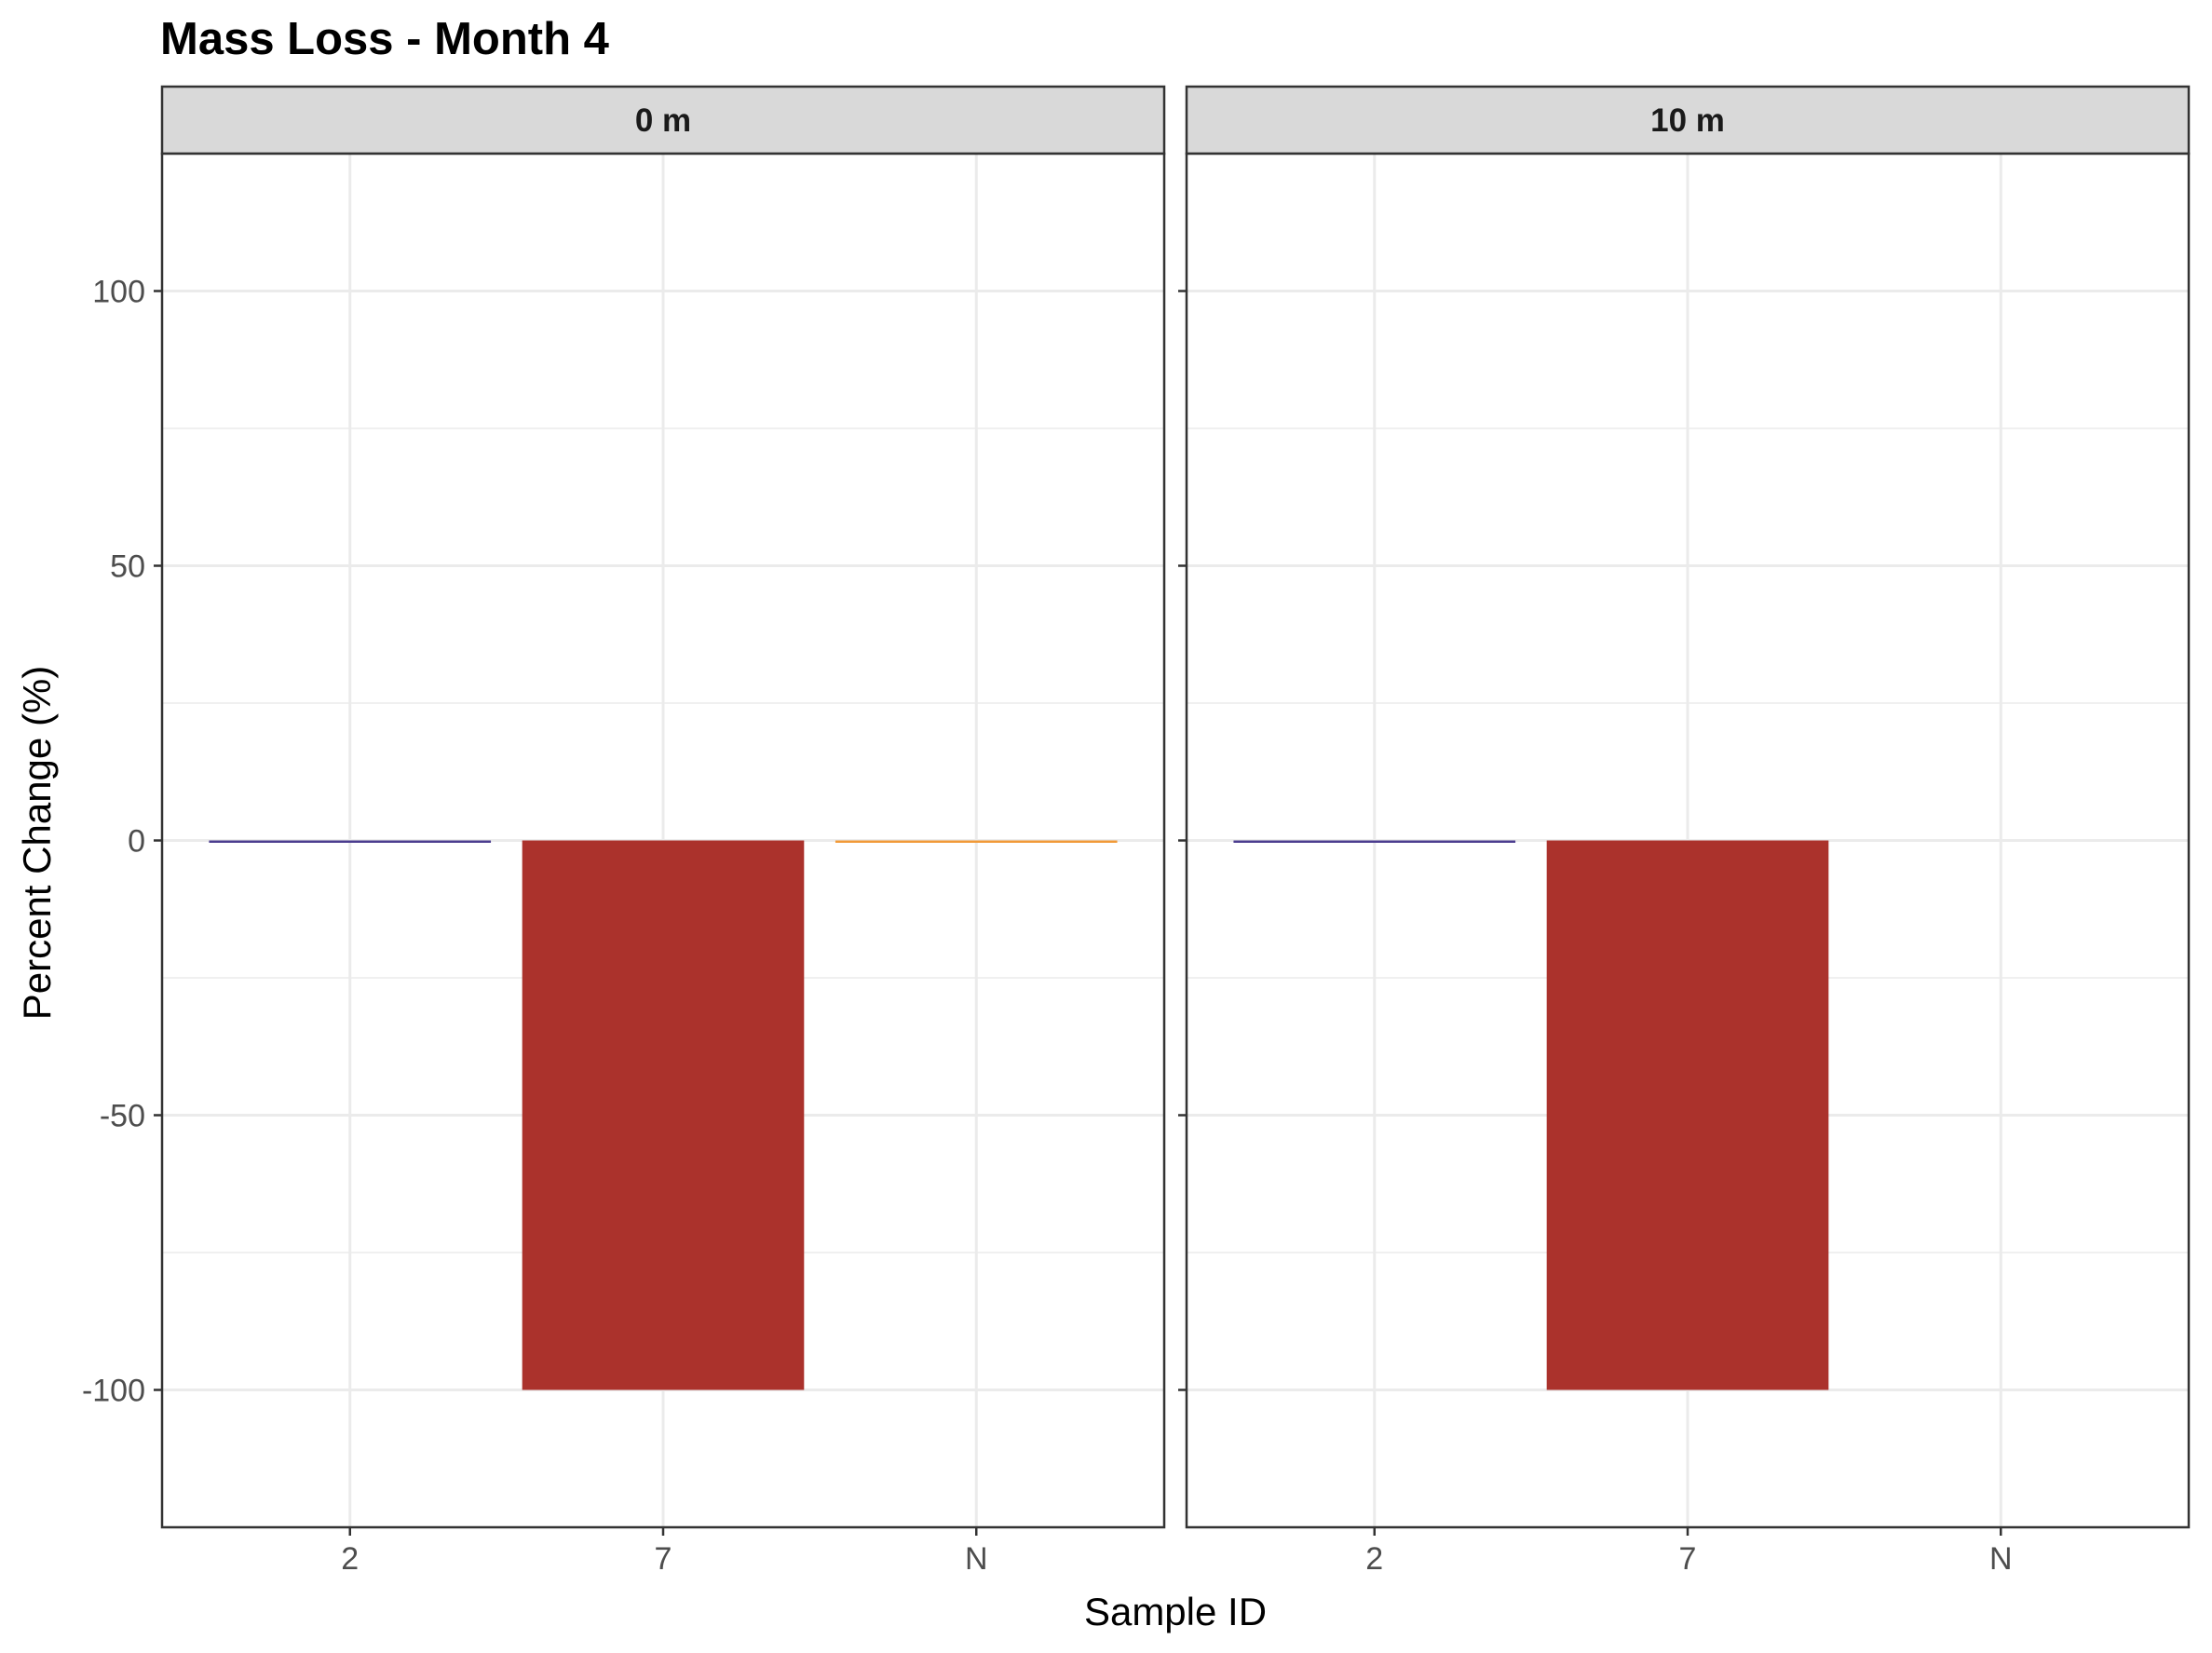 The width and height of the screenshot is (2212, 1653). I want to click on facet-strip-label: 10 m, so click(1688, 121).